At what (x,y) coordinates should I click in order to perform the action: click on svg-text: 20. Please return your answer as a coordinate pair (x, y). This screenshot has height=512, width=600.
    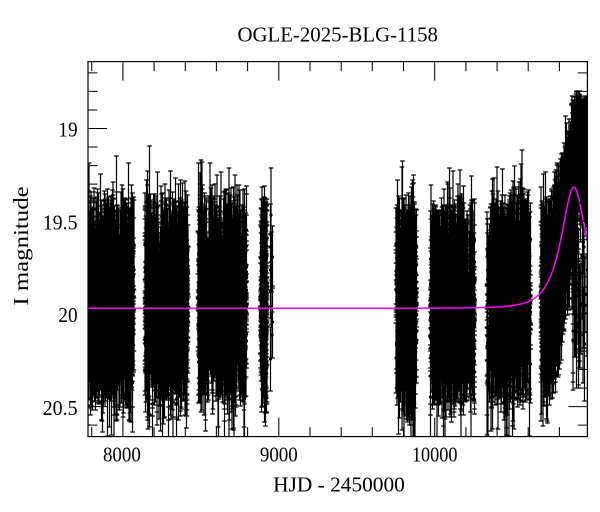
    Looking at the image, I should click on (67, 315).